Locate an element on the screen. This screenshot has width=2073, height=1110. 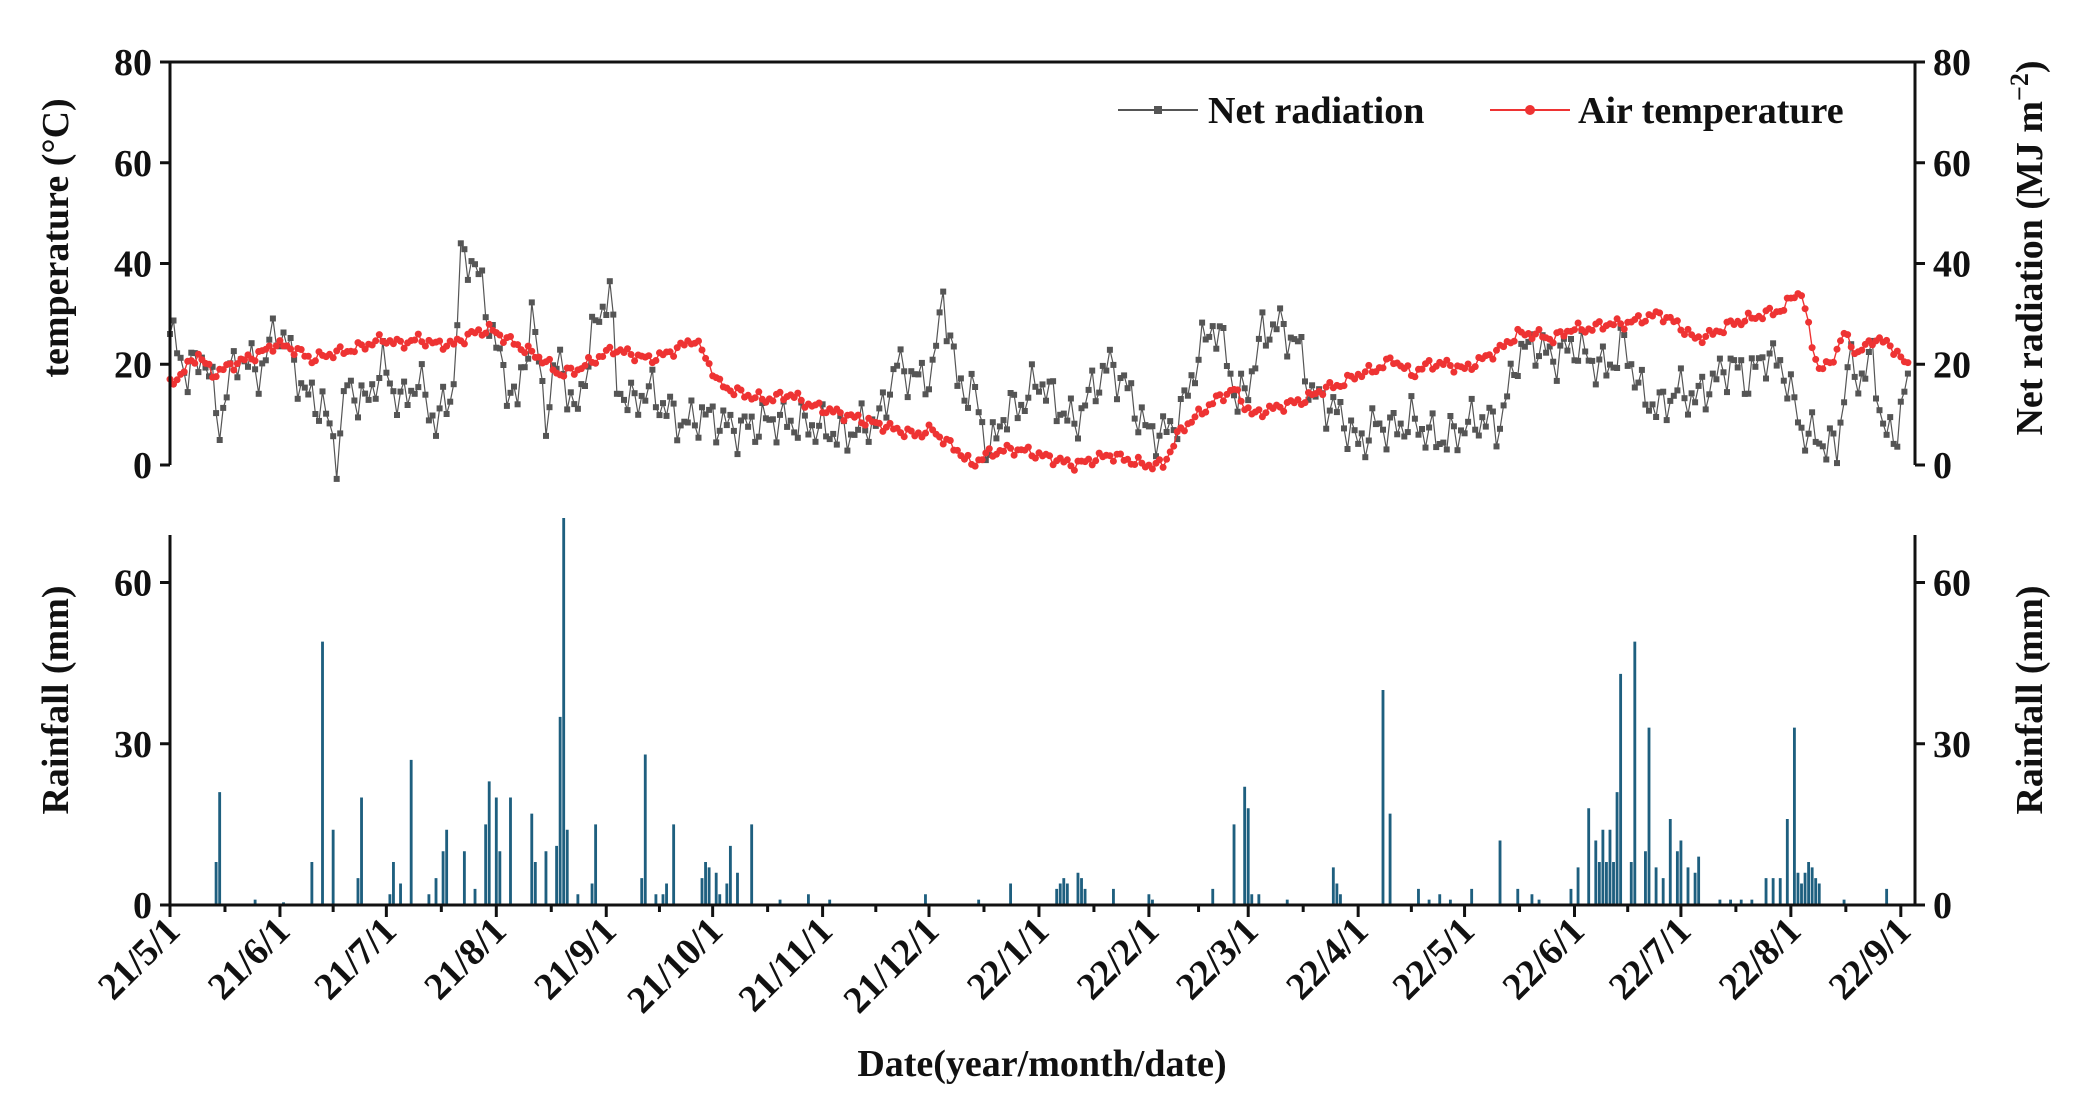
top-right-axis-title-main: Net radiation (MJ m is located at coordinates (2030, 268).